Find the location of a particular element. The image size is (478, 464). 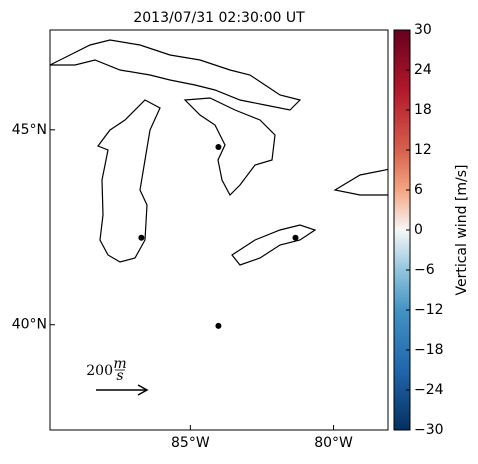

colorbar-label: Vertical wind [m/s] is located at coordinates (462, 230).